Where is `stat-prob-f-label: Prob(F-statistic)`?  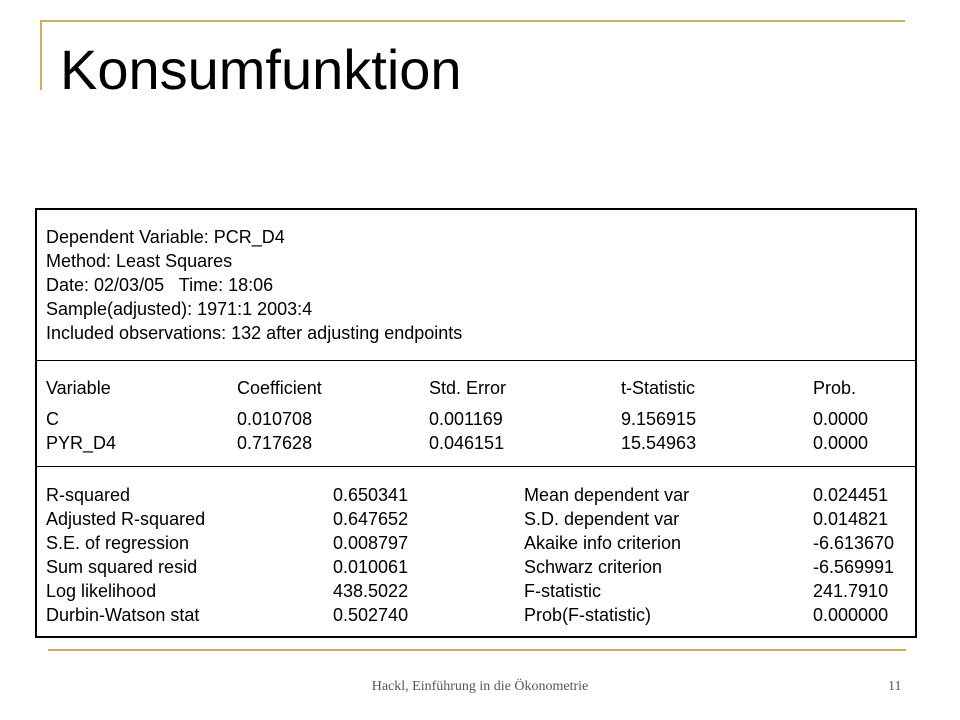
stat-prob-f-label: Prob(F-statistic) is located at coordinates (588, 615).